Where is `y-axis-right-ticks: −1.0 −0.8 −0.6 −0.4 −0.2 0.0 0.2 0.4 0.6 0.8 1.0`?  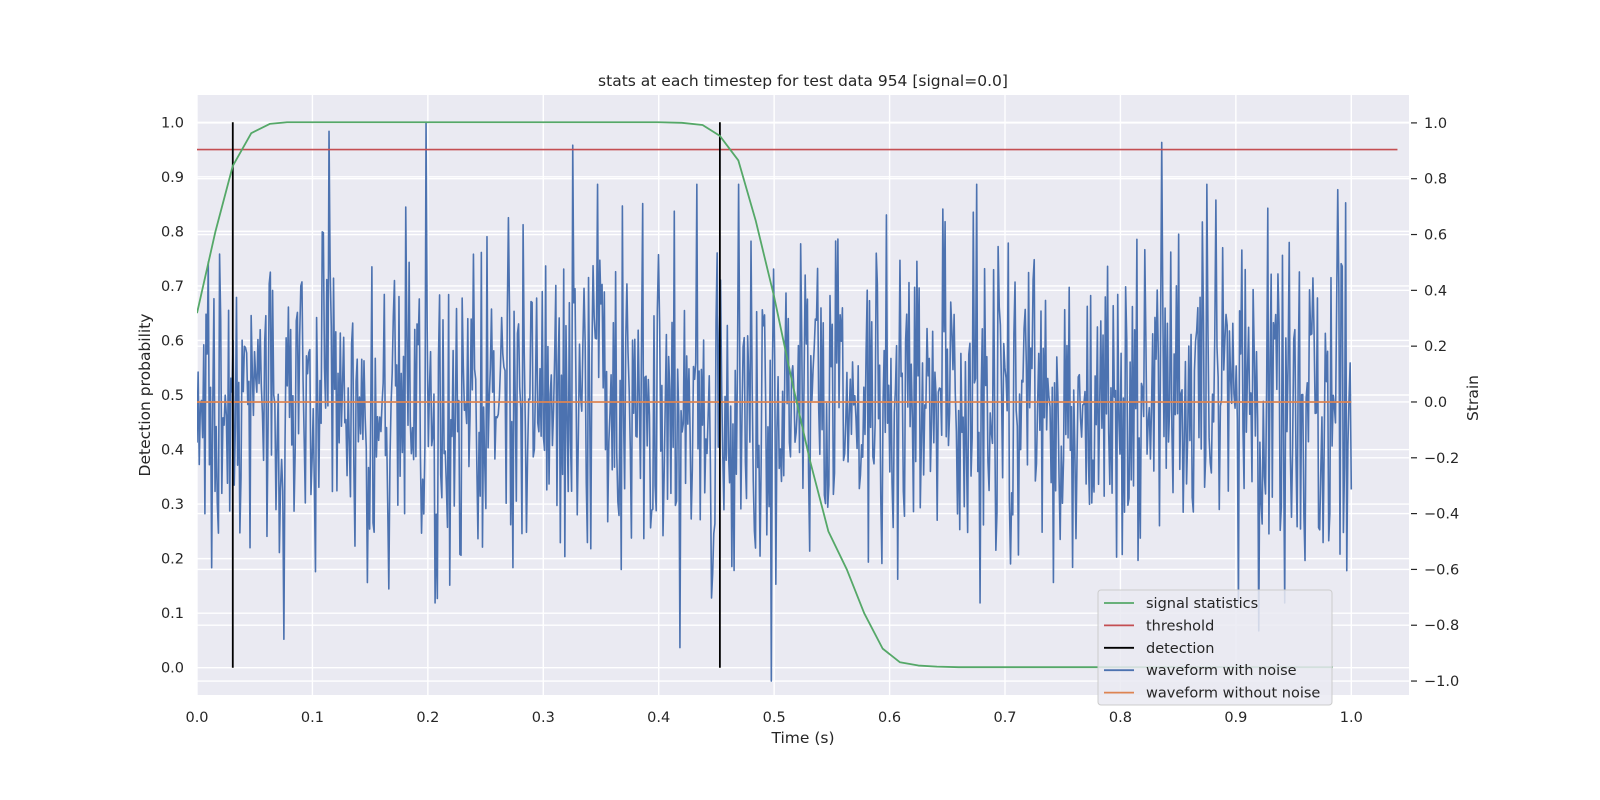
y-axis-right-ticks: −1.0 −0.8 −0.6 −0.4 −0.2 0.0 0.2 0.4 0.6 0.8 1.0 is located at coordinates (1435, 403).